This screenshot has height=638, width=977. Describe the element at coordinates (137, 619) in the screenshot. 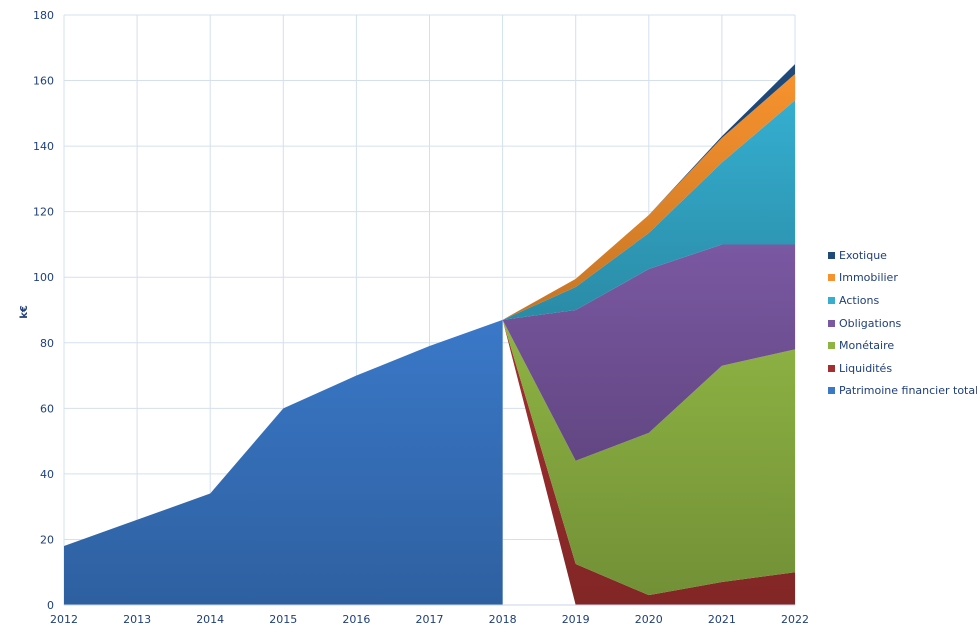

I see `x-tick-label: 2013` at that location.